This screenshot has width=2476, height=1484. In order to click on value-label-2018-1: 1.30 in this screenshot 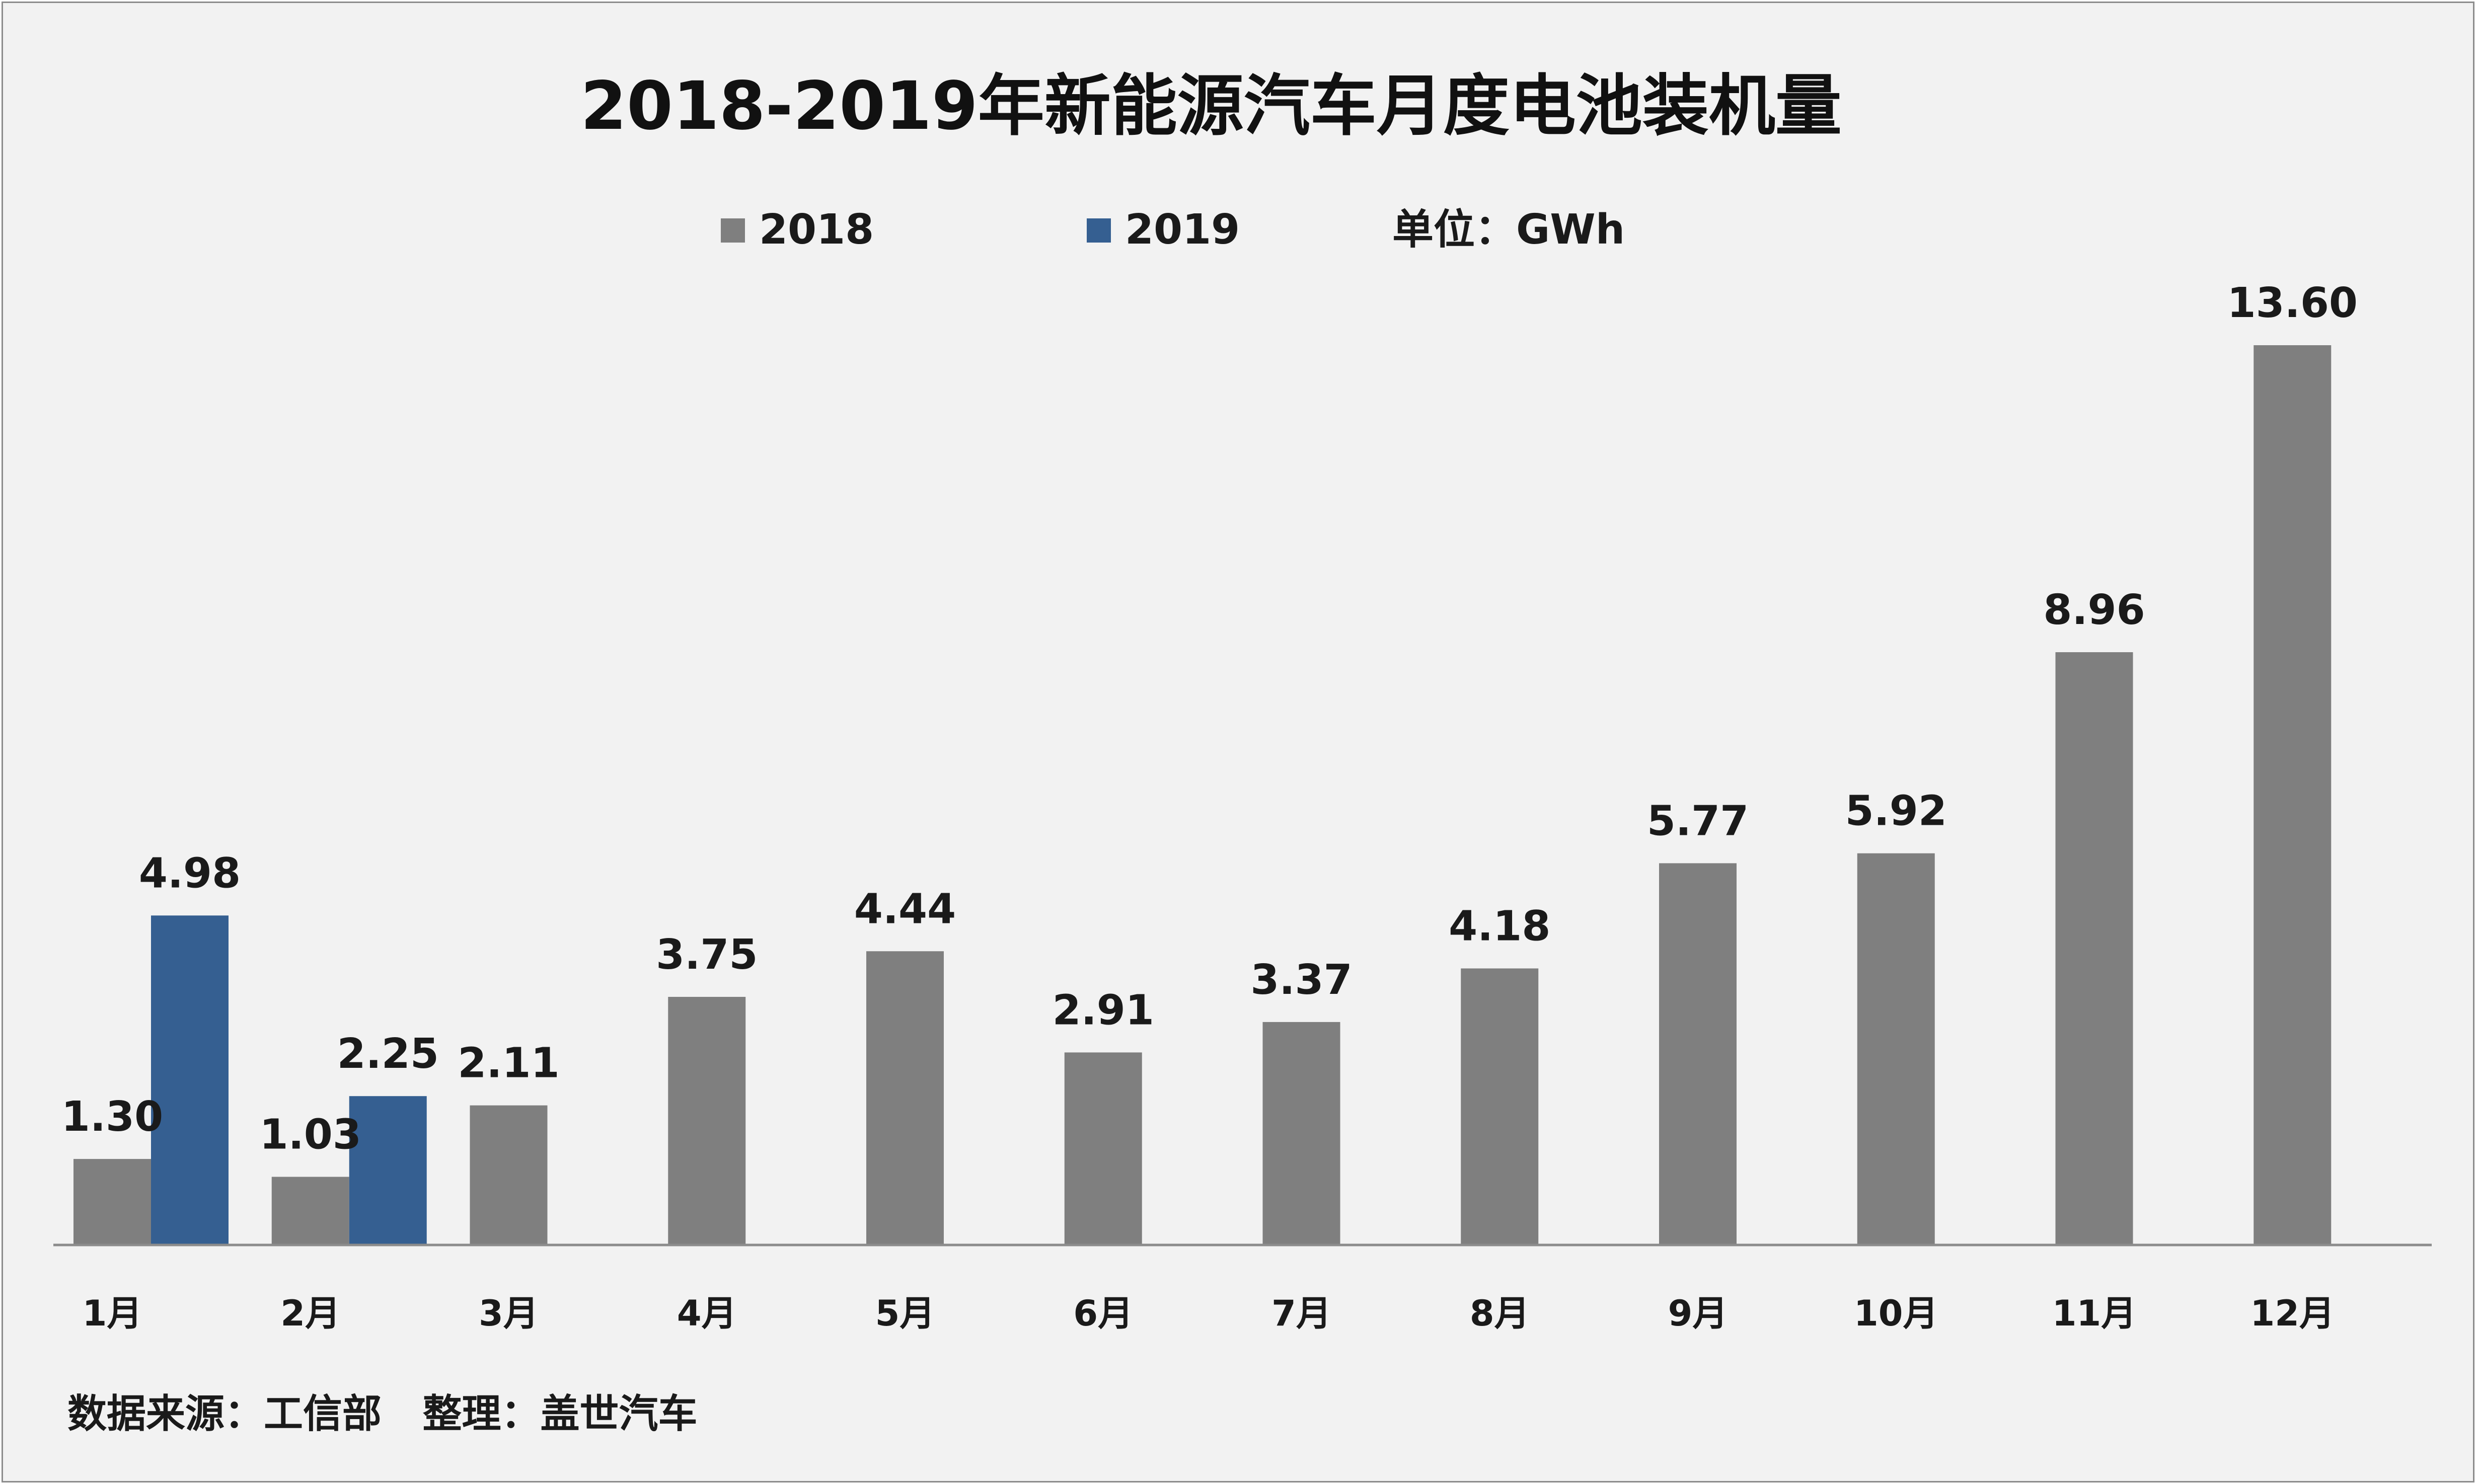, I will do `click(112, 1117)`.